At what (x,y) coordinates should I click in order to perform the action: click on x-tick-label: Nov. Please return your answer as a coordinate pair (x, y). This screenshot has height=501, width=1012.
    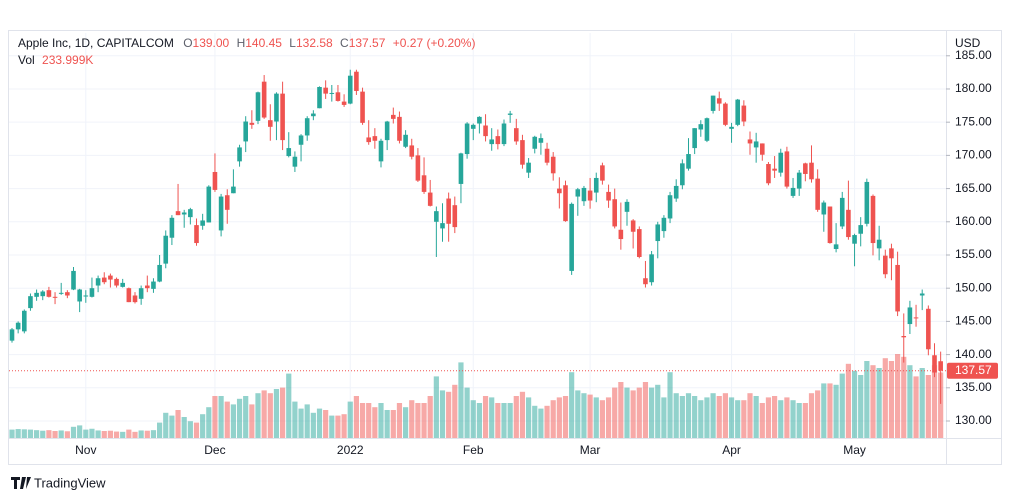
    Looking at the image, I should click on (85, 450).